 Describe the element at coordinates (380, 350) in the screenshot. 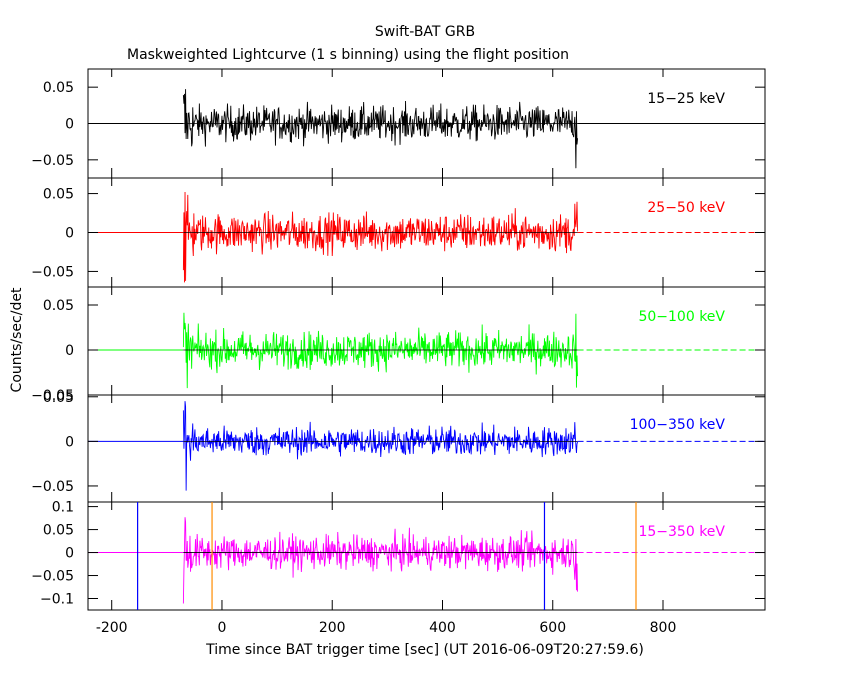

I see `series-2-curve` at that location.